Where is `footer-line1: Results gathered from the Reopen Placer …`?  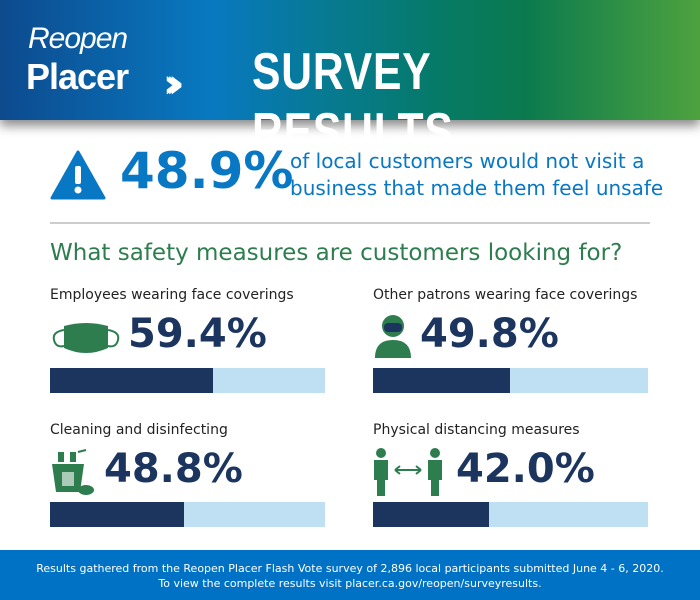 footer-line1: Results gathered from the Reopen Placer … is located at coordinates (350, 568).